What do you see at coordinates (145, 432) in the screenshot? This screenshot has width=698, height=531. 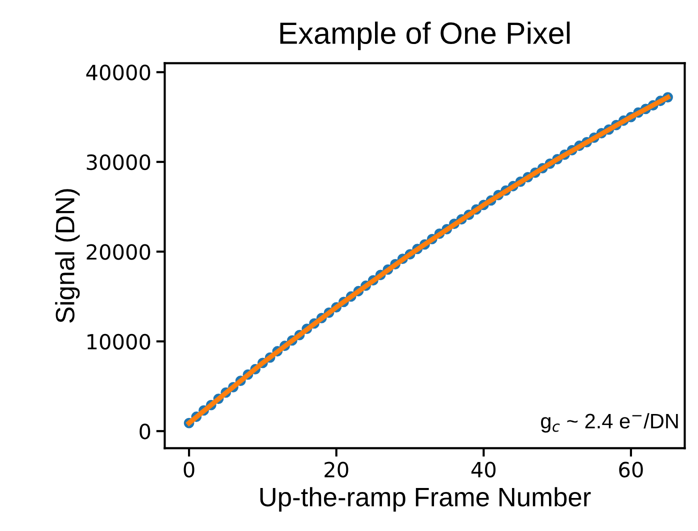 I see `y-tick-label: 0` at bounding box center [145, 432].